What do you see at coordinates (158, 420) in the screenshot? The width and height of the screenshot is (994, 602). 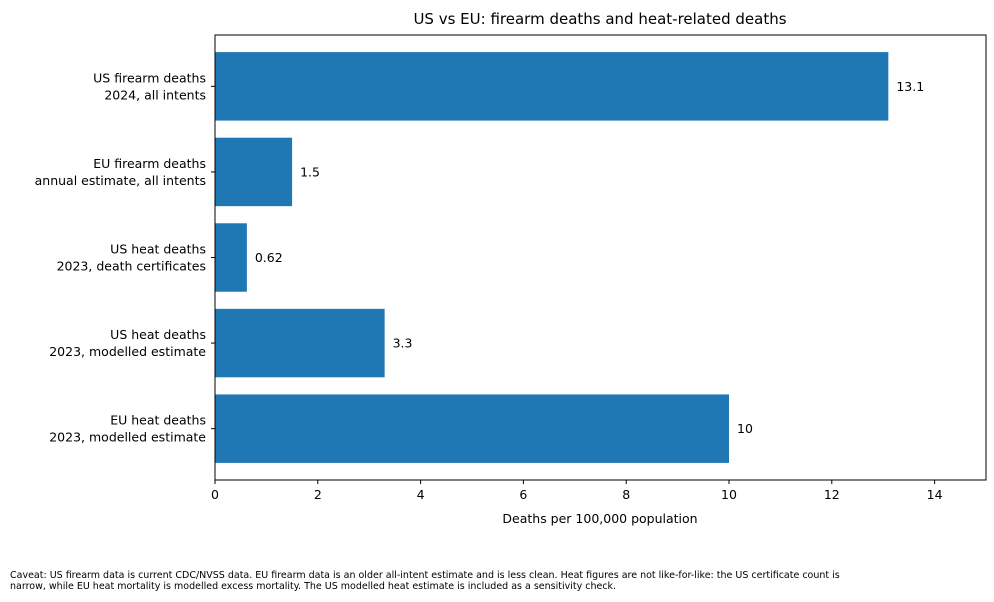 I see `y-tick-label: EU heat deaths` at bounding box center [158, 420].